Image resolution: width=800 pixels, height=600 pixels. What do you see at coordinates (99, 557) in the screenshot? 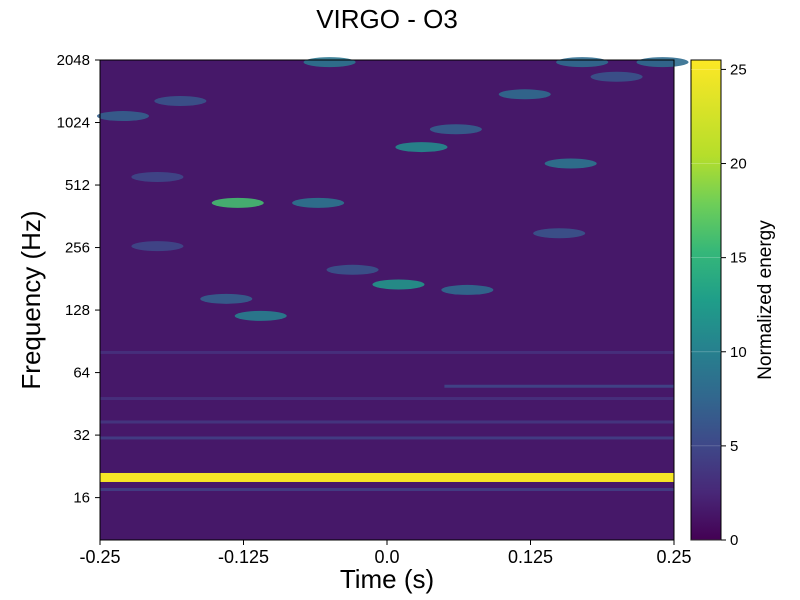
I see `x-tick-label: -0.25` at bounding box center [99, 557].